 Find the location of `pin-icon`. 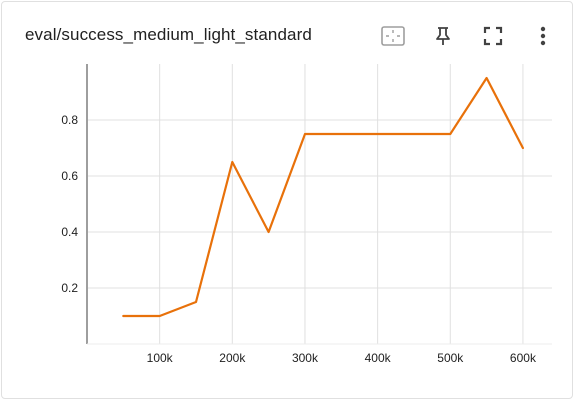

pin-icon is located at coordinates (443, 36).